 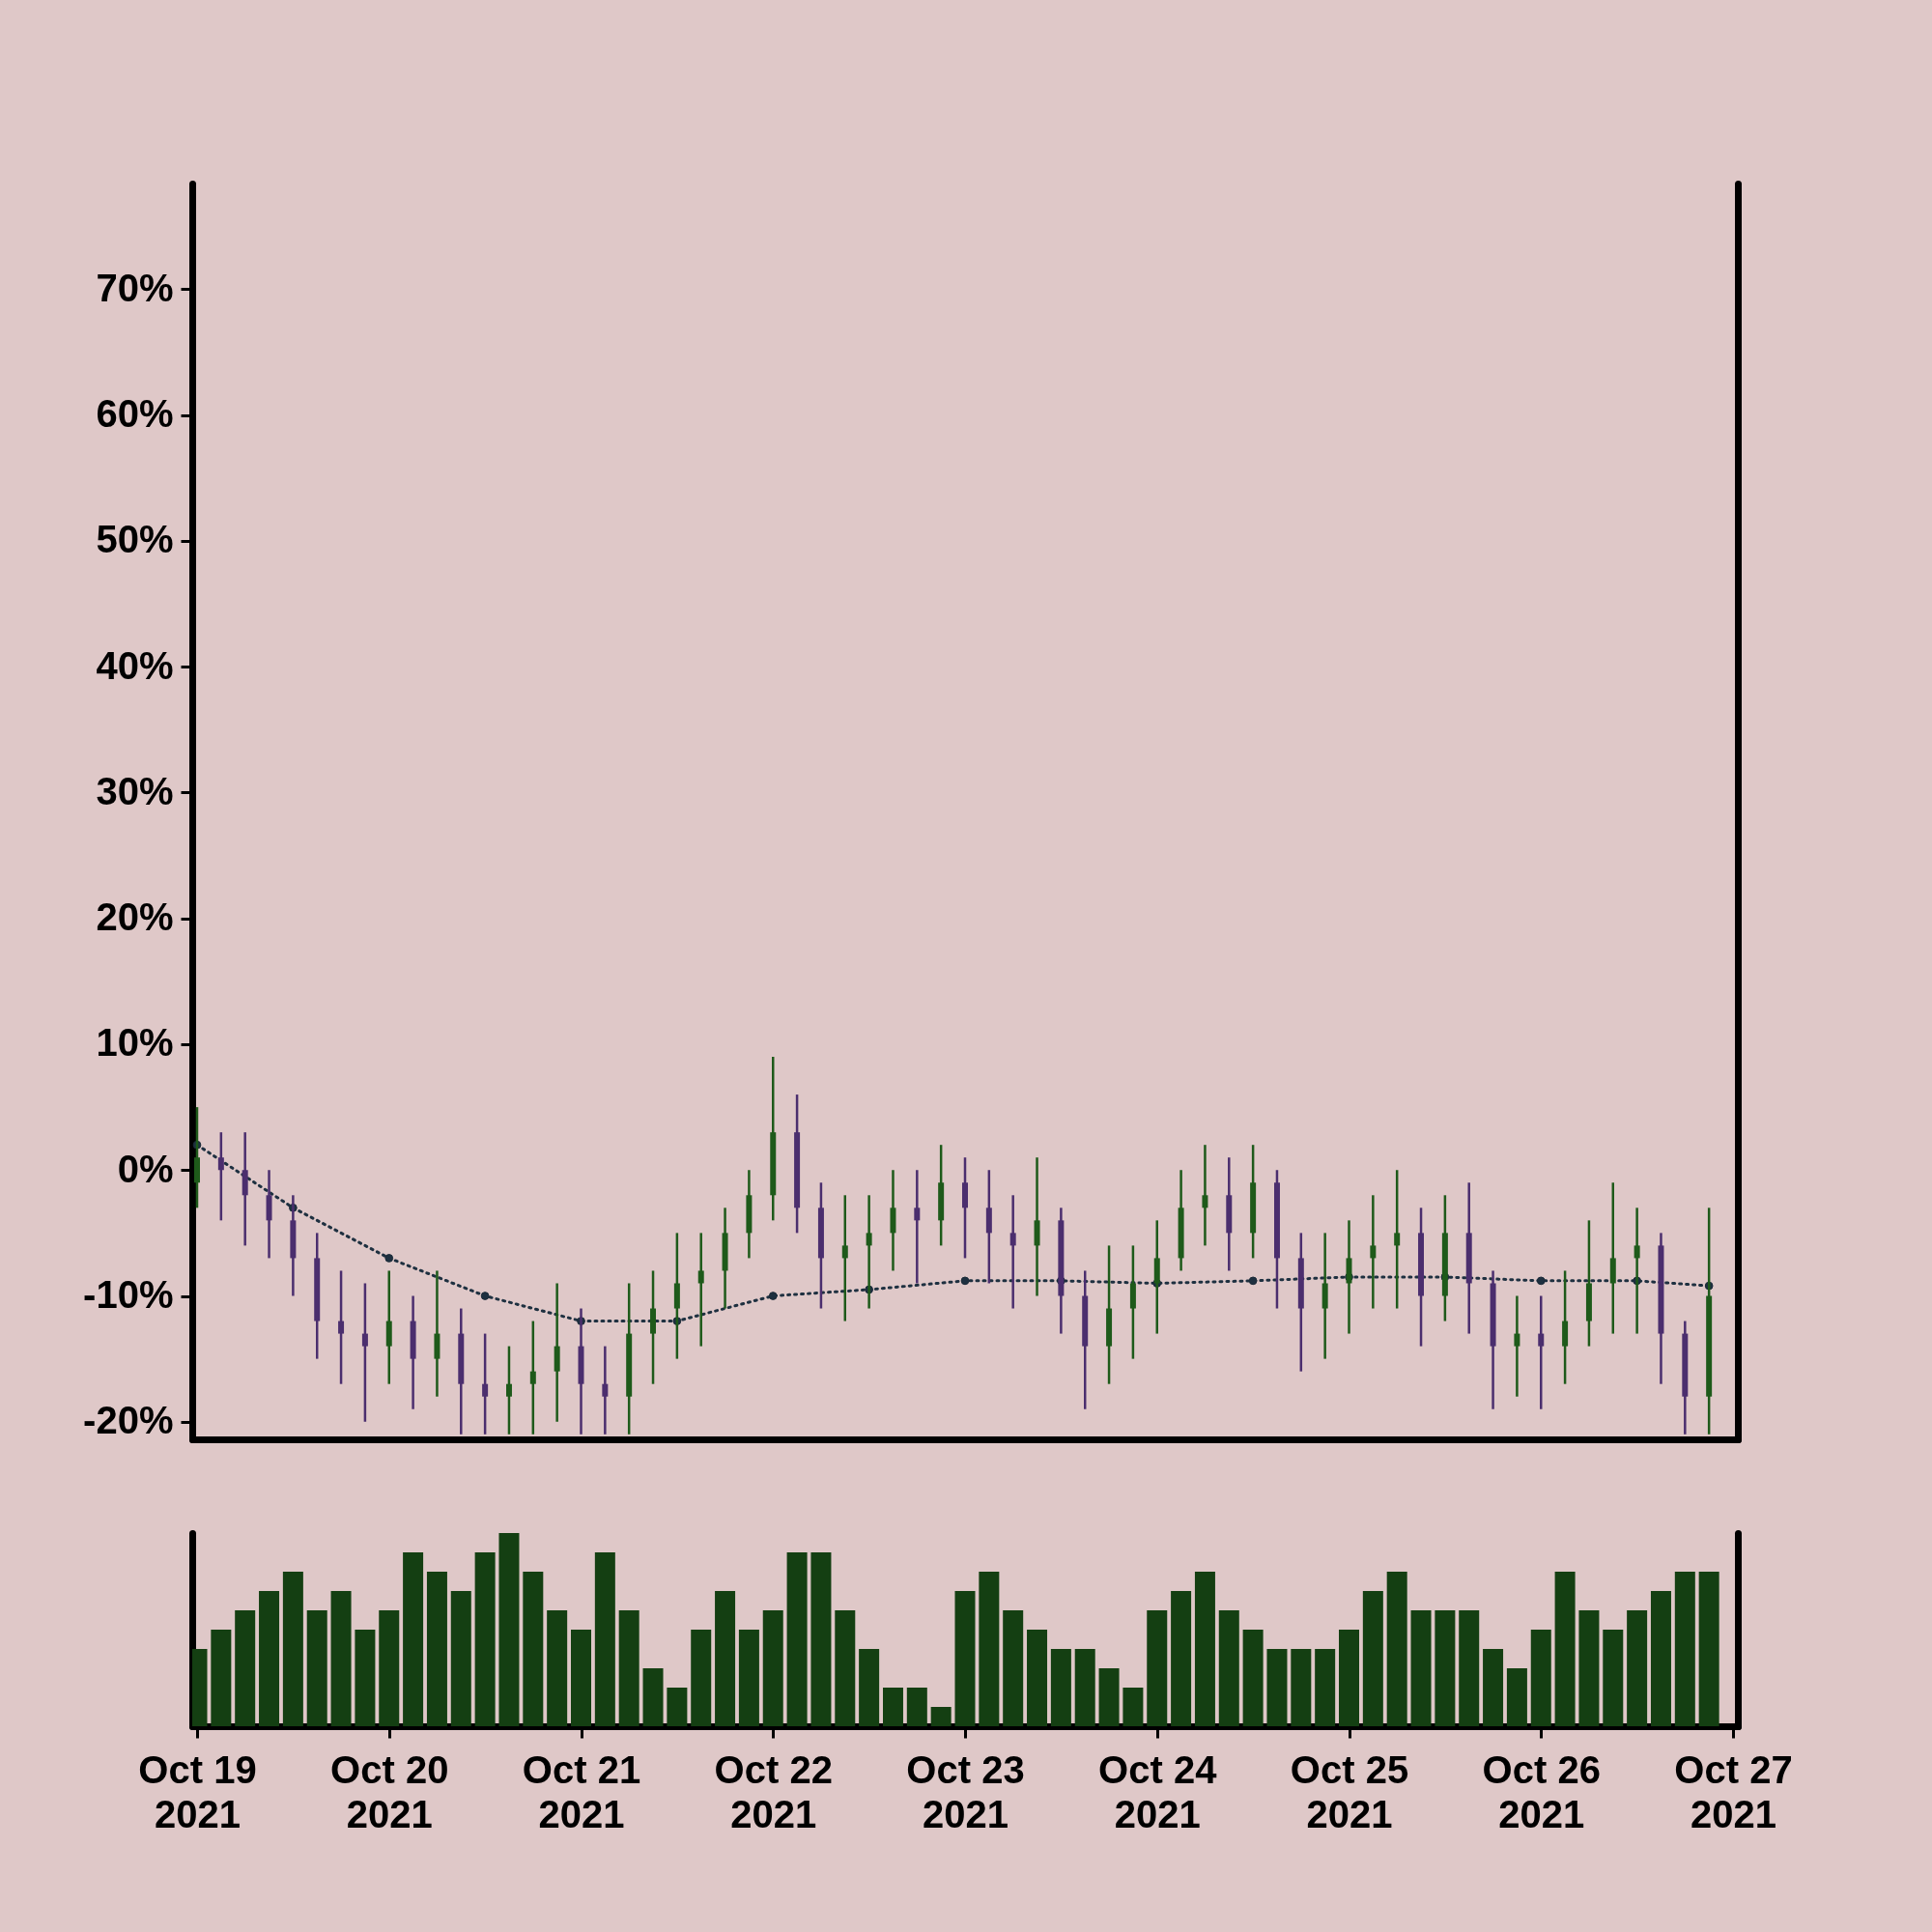 What do you see at coordinates (135, 287) in the screenshot?
I see `y-tick-label: 70%` at bounding box center [135, 287].